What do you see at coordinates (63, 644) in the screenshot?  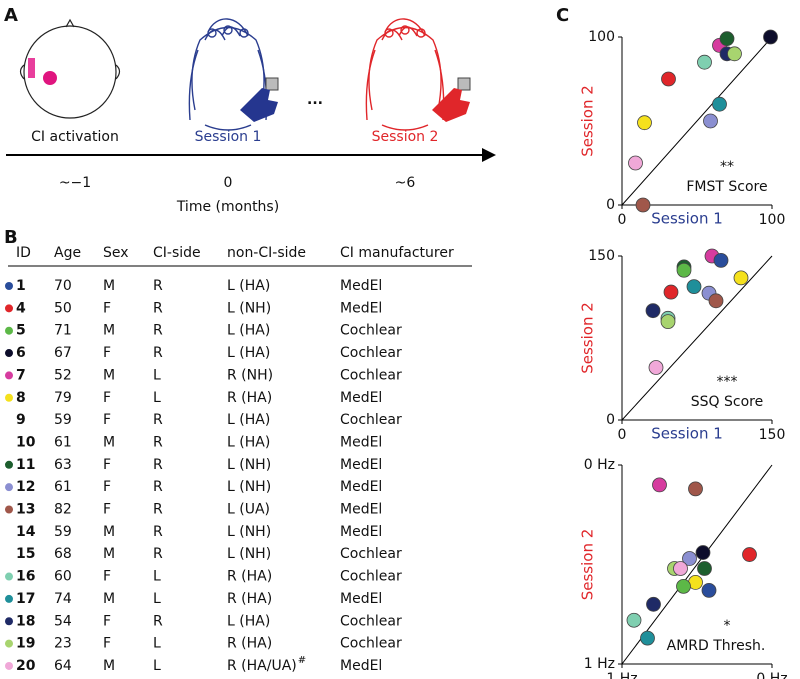 I see `table-cell: 23` at bounding box center [63, 644].